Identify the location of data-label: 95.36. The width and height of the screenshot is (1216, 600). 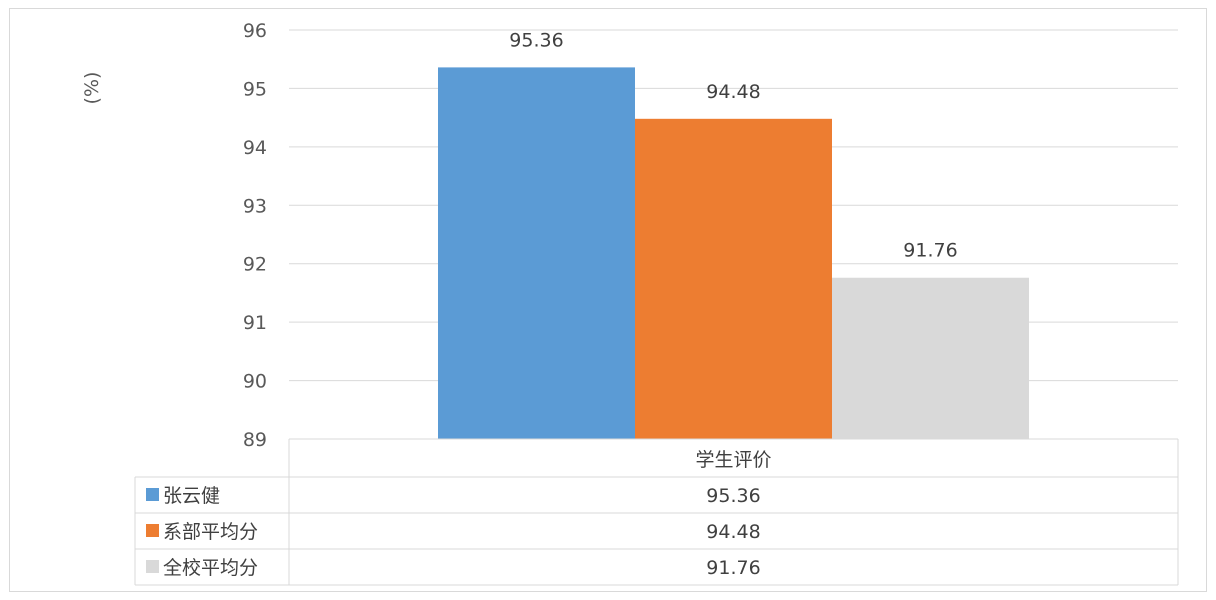
(536, 40).